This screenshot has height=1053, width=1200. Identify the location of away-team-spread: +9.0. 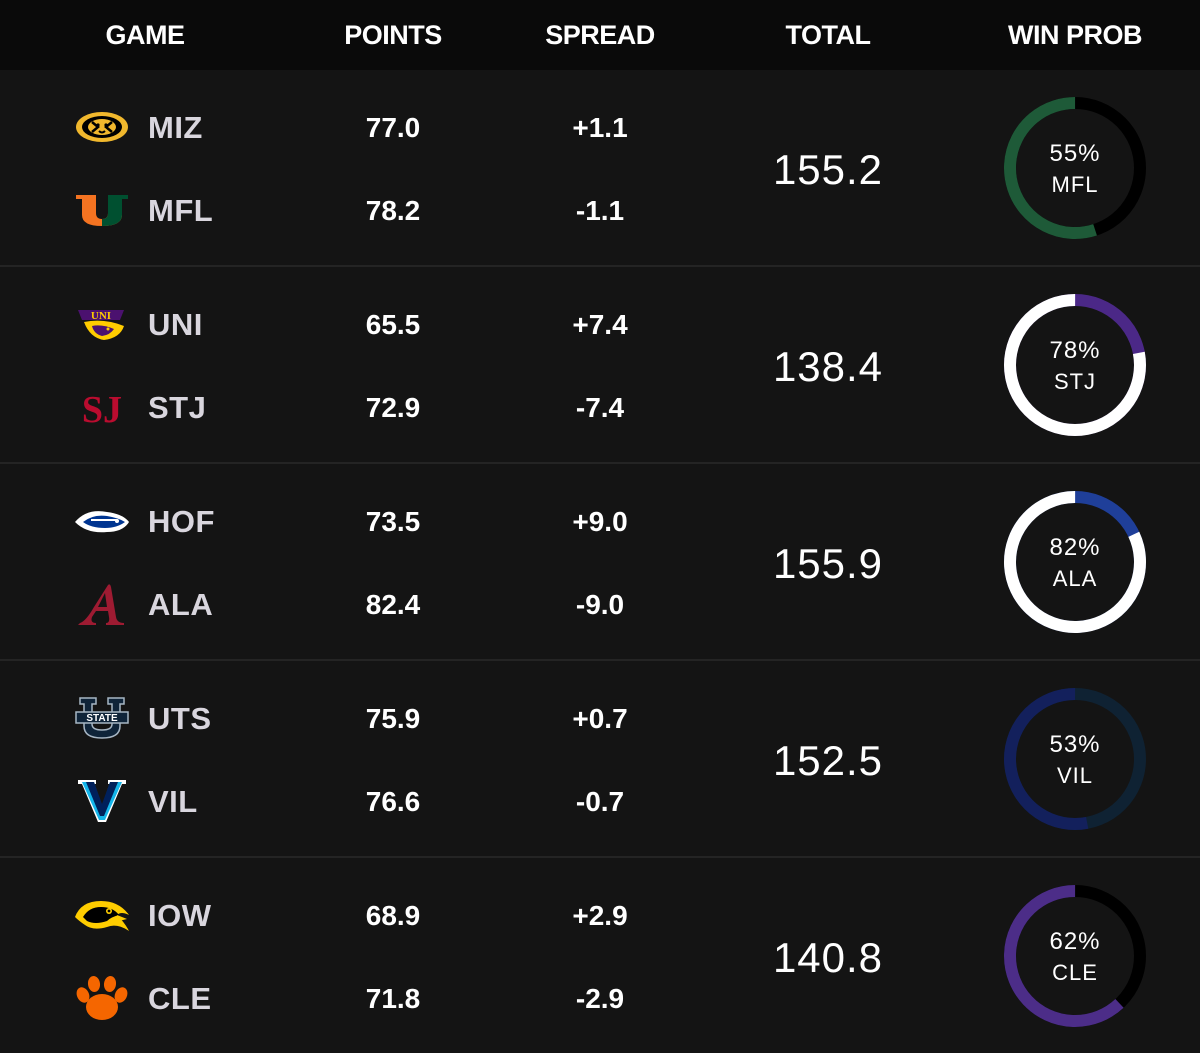
(600, 521).